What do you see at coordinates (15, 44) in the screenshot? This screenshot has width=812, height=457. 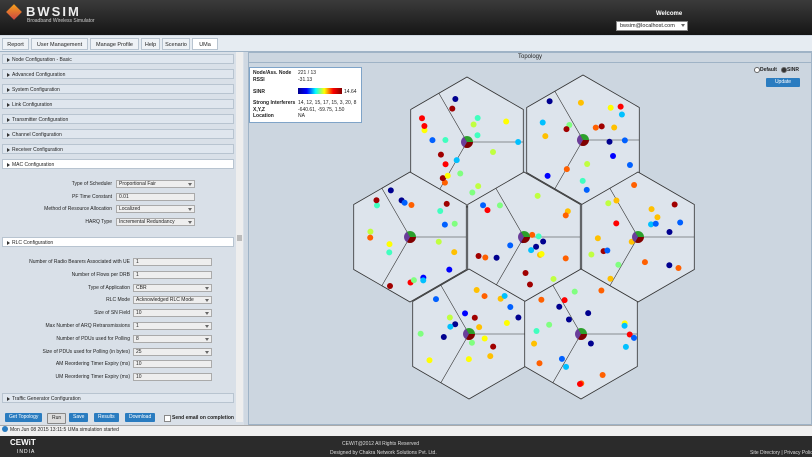 I see `tab: Report` at bounding box center [15, 44].